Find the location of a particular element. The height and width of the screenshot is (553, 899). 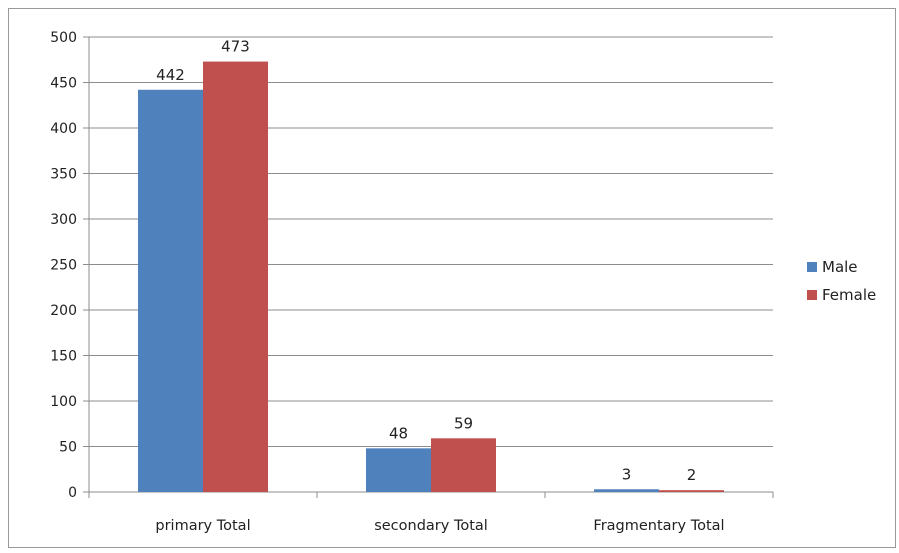

y-tick-label: 100 is located at coordinates (63, 402).